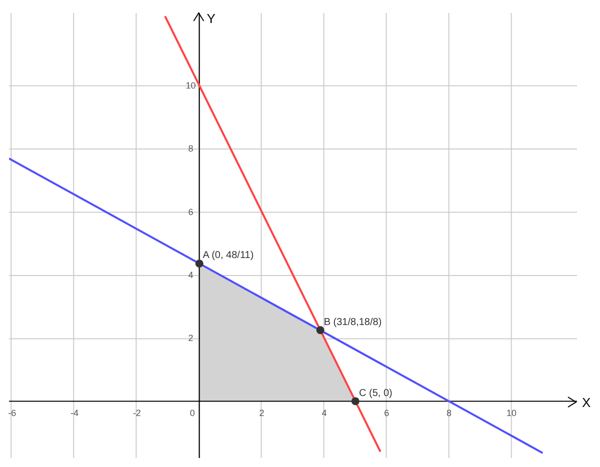 This screenshot has height=467, width=600. I want to click on y-tick-label: 8, so click(191, 149).